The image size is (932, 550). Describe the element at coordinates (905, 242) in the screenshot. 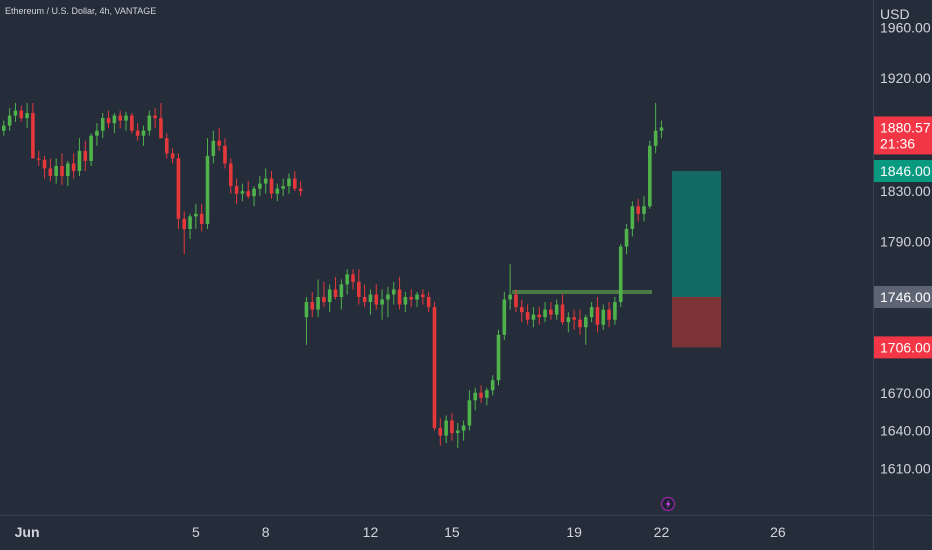

I see `price-tick-label: 1790.00` at that location.